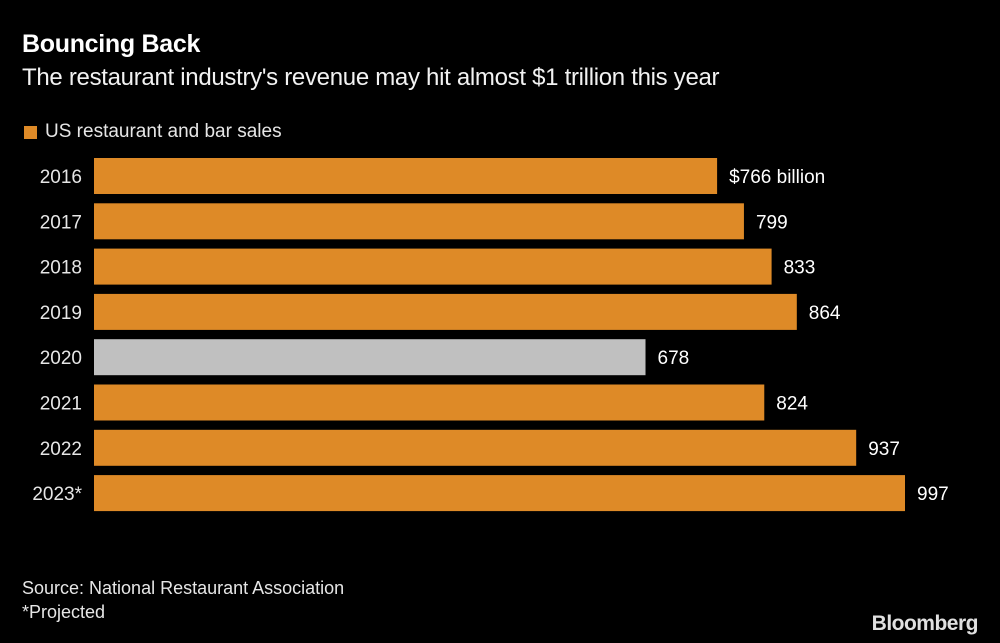 The image size is (1000, 643). What do you see at coordinates (64, 612) in the screenshot?
I see `footnote: *Projected` at bounding box center [64, 612].